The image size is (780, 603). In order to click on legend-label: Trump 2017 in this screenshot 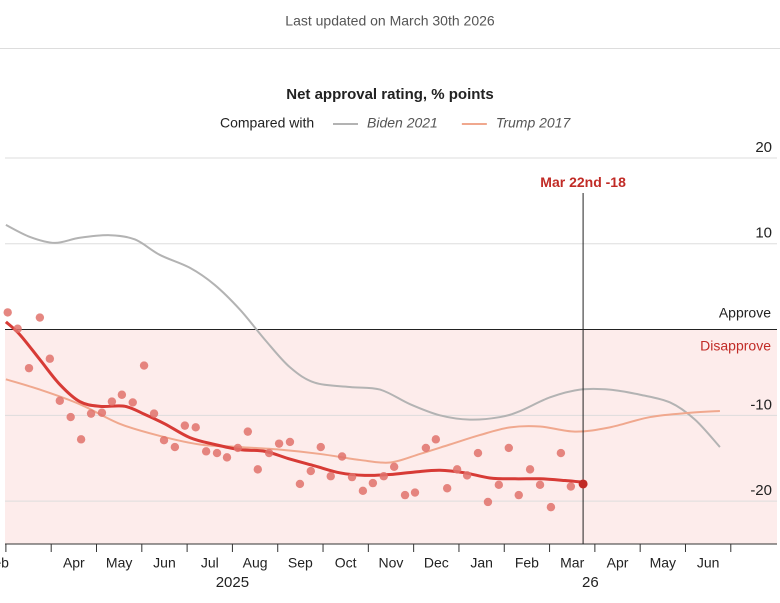, I will do `click(534, 123)`.